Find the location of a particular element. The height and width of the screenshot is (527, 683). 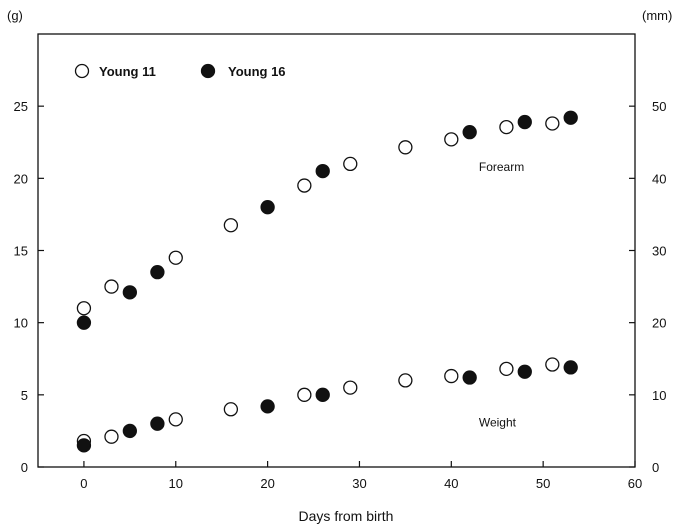

left-y-axis: 0 5 10 15 20 25 is located at coordinates (29, 287).